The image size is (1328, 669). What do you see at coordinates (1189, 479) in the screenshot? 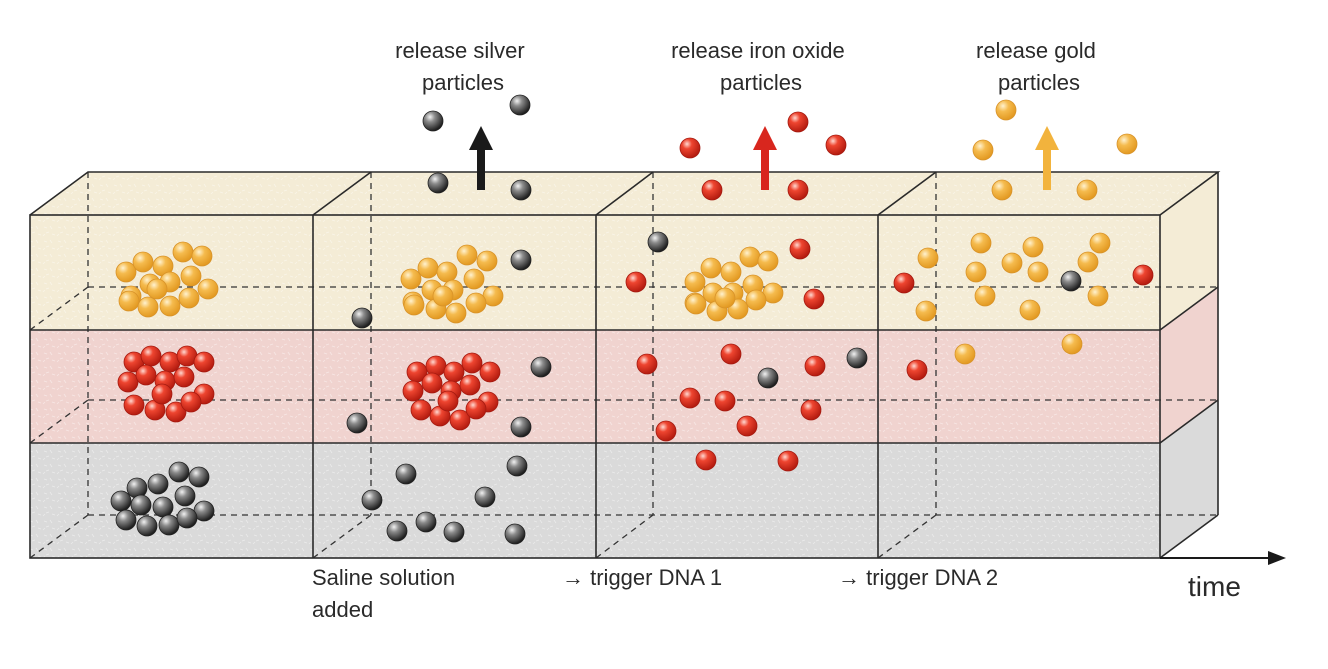
I see `box-side-silver` at bounding box center [1189, 479].